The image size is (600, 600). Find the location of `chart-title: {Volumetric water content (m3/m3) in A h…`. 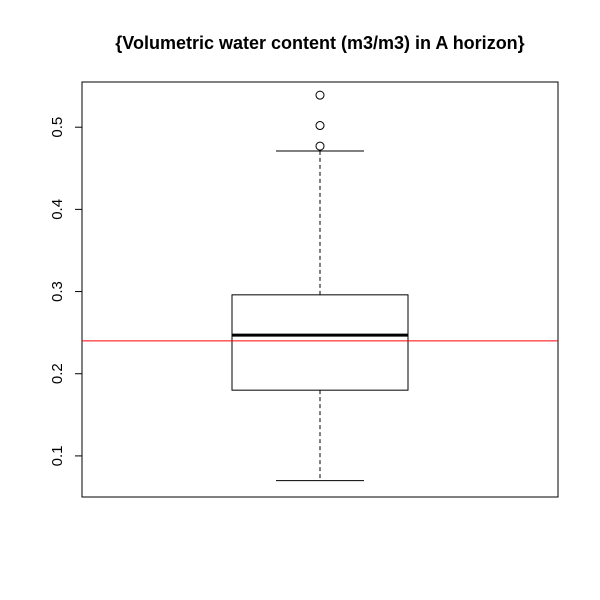

chart-title: {Volumetric water content (m3/m3) in A h… is located at coordinates (319, 43).